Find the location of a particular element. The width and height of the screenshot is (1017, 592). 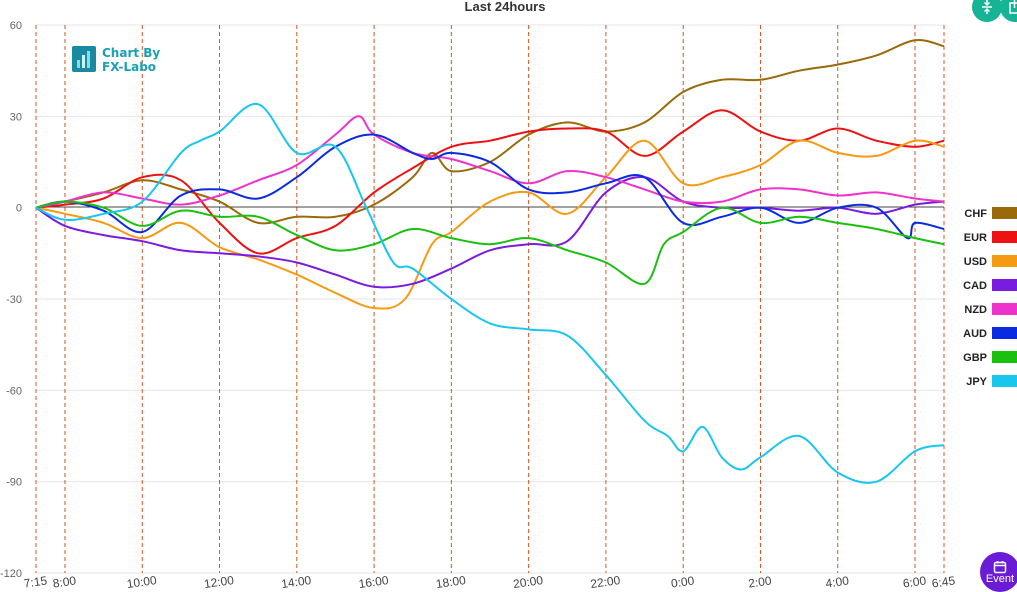

legend-swatch-aud is located at coordinates (1004, 333).